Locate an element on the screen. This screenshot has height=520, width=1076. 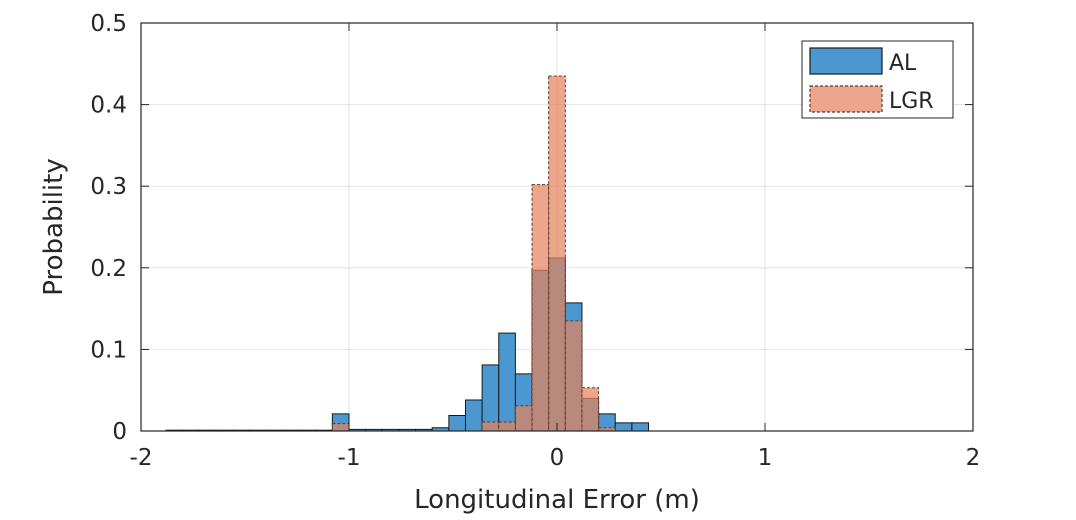
y-axis-title: Probability is located at coordinates (54, 226).